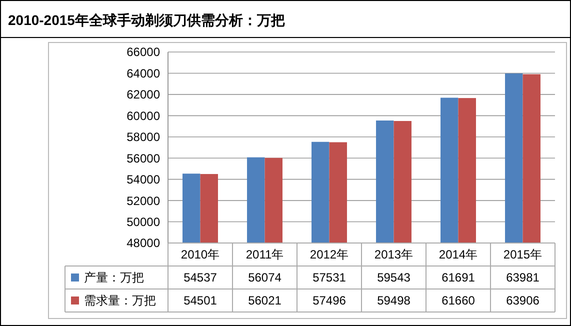 The height and width of the screenshot is (326, 571). Describe the element at coordinates (459, 301) in the screenshot. I see `data-label: 61660` at that location.